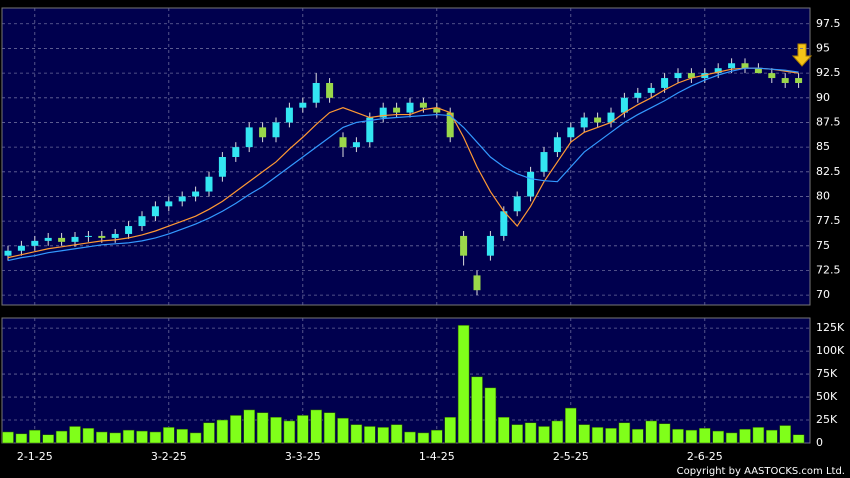 The height and width of the screenshot is (478, 850). What do you see at coordinates (571, 456) in the screenshot?
I see `x-tick-label: 2-5-25` at bounding box center [571, 456].